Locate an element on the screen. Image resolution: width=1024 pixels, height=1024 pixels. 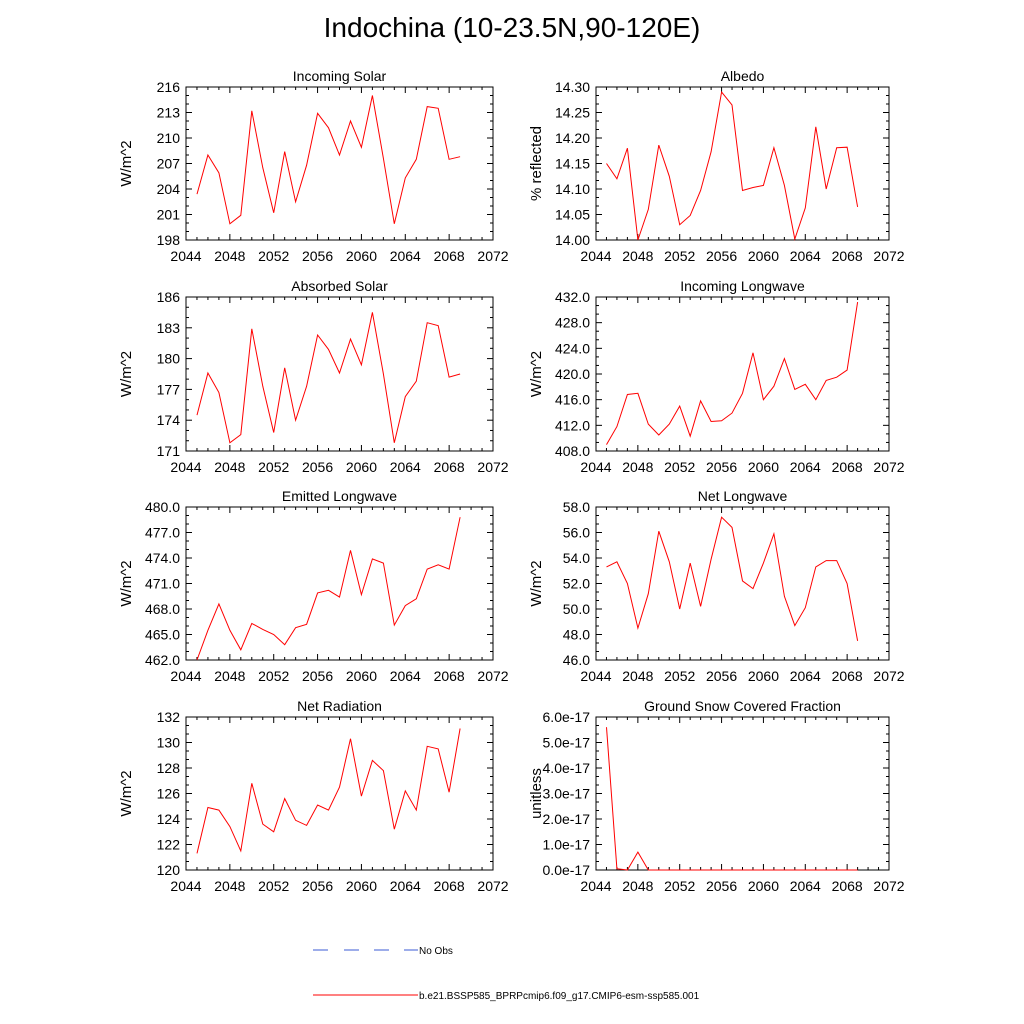
y-tick-label: 468.0 is located at coordinates (162, 609).